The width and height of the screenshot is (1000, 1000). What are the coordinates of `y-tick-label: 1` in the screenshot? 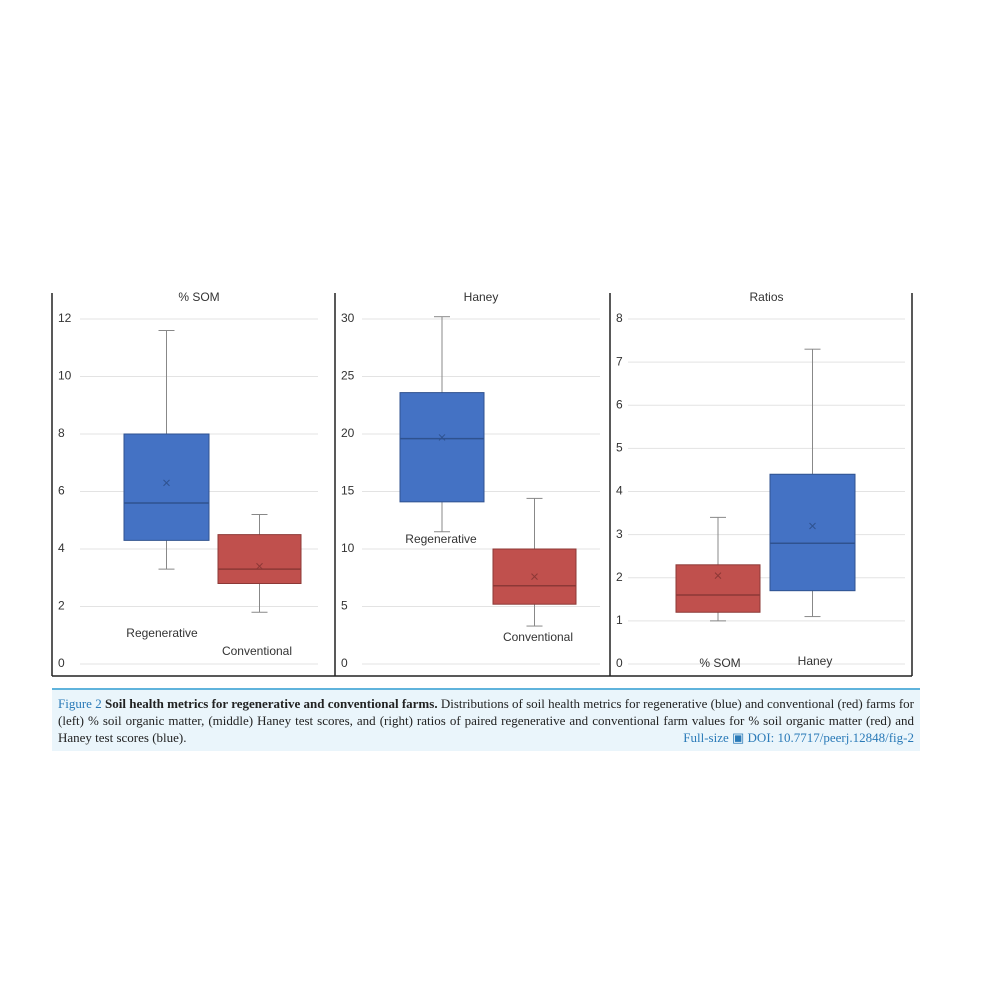 It's located at (619, 620).